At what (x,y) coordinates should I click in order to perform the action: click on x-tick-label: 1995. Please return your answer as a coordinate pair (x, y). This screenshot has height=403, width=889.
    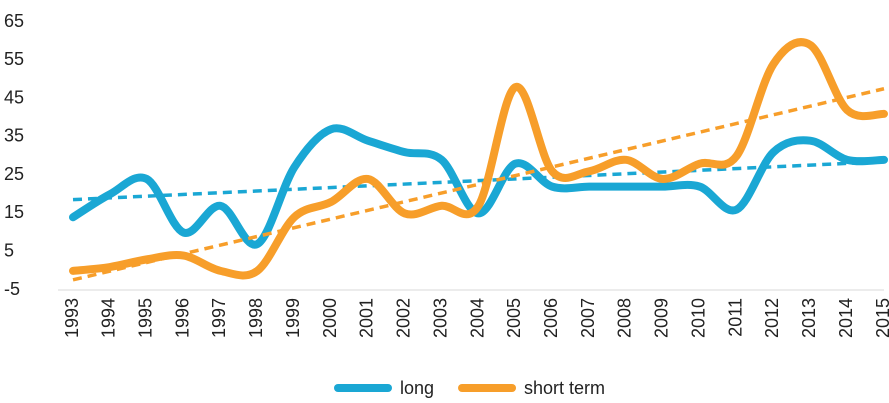
    Looking at the image, I should click on (145, 318).